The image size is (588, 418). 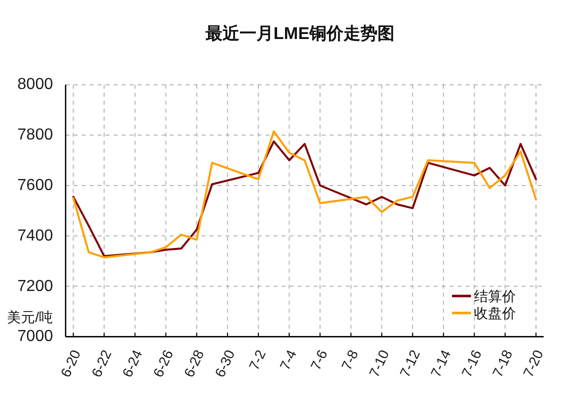 What do you see at coordinates (224, 363) in the screenshot?
I see `x-tick-label: 6-30` at bounding box center [224, 363].